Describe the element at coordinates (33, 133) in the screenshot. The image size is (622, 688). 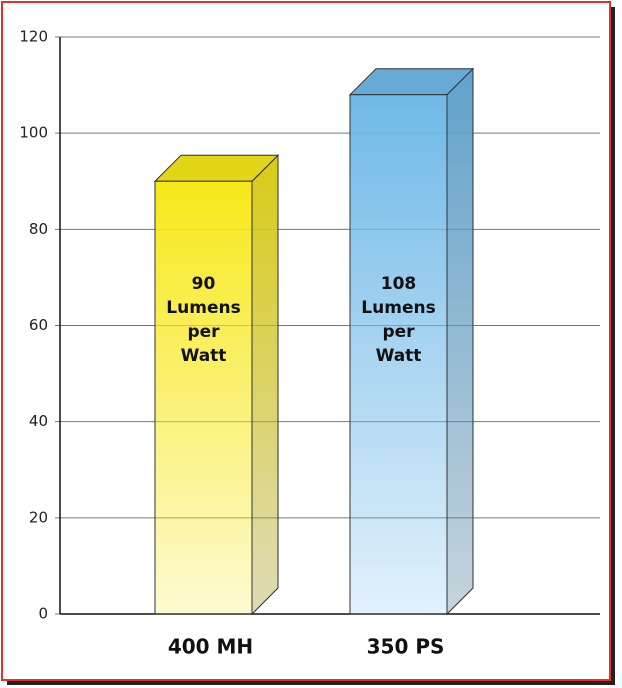
I see `y-tick-label: 100` at that location.